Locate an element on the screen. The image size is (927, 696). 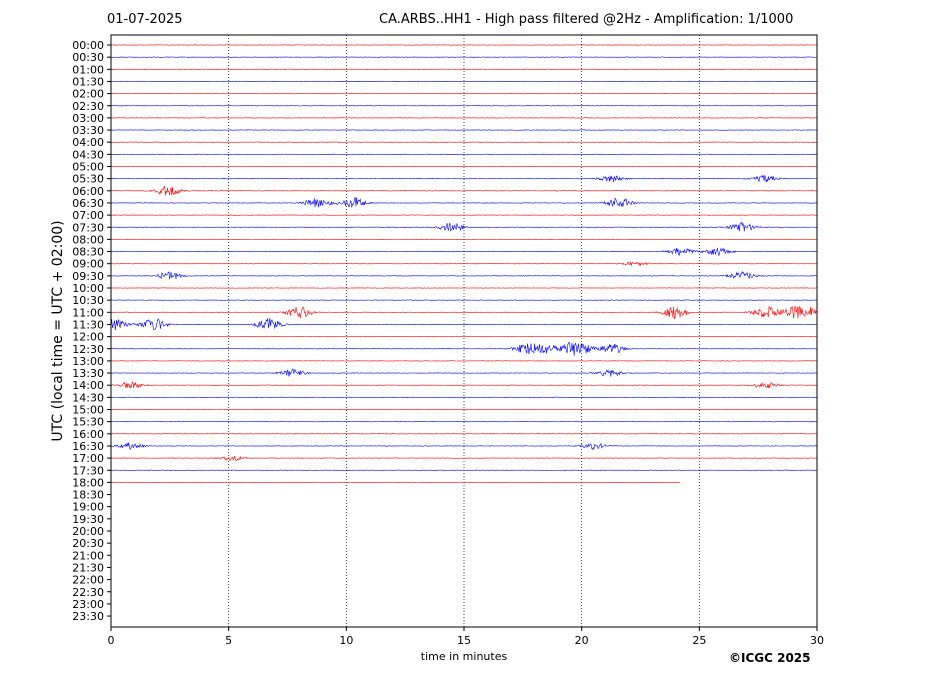
y-tick-label: 20:00 is located at coordinates (88, 531).